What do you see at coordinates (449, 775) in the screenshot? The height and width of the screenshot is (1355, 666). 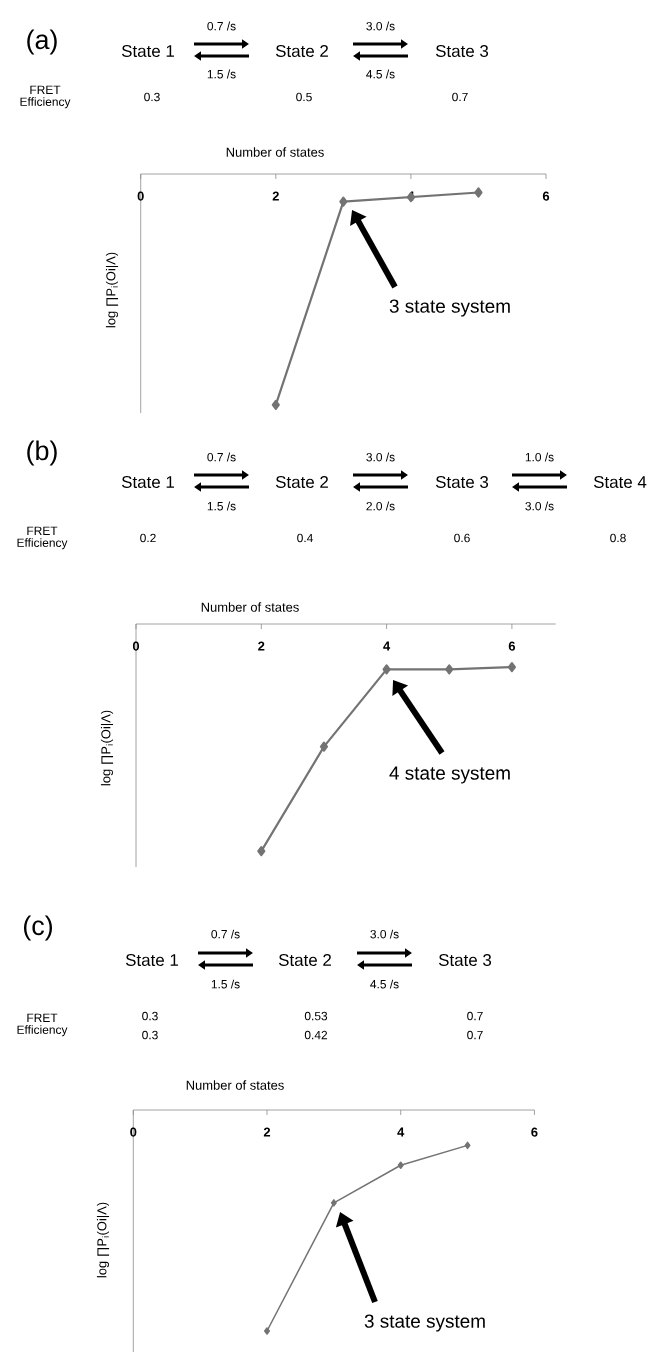 I see `annotation: 4 state system` at bounding box center [449, 775].